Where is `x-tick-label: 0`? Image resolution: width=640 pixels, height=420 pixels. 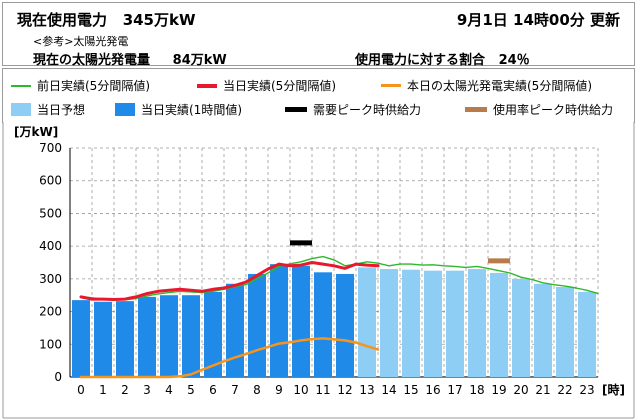 x-tick-label: 0 is located at coordinates (81, 390).